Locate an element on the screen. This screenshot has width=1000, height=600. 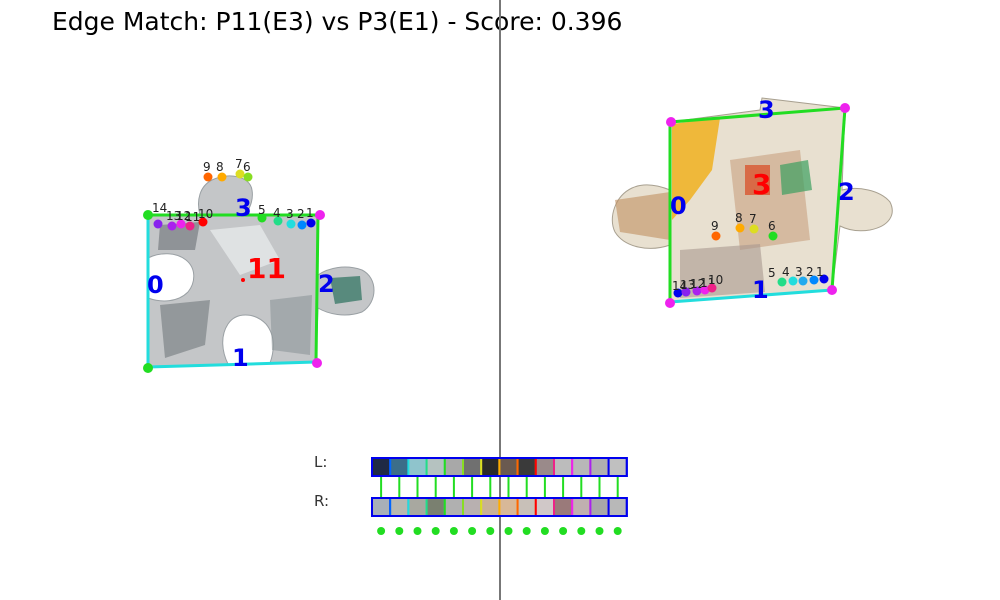
left-sample-point-label: 6 is located at coordinates (247, 167).